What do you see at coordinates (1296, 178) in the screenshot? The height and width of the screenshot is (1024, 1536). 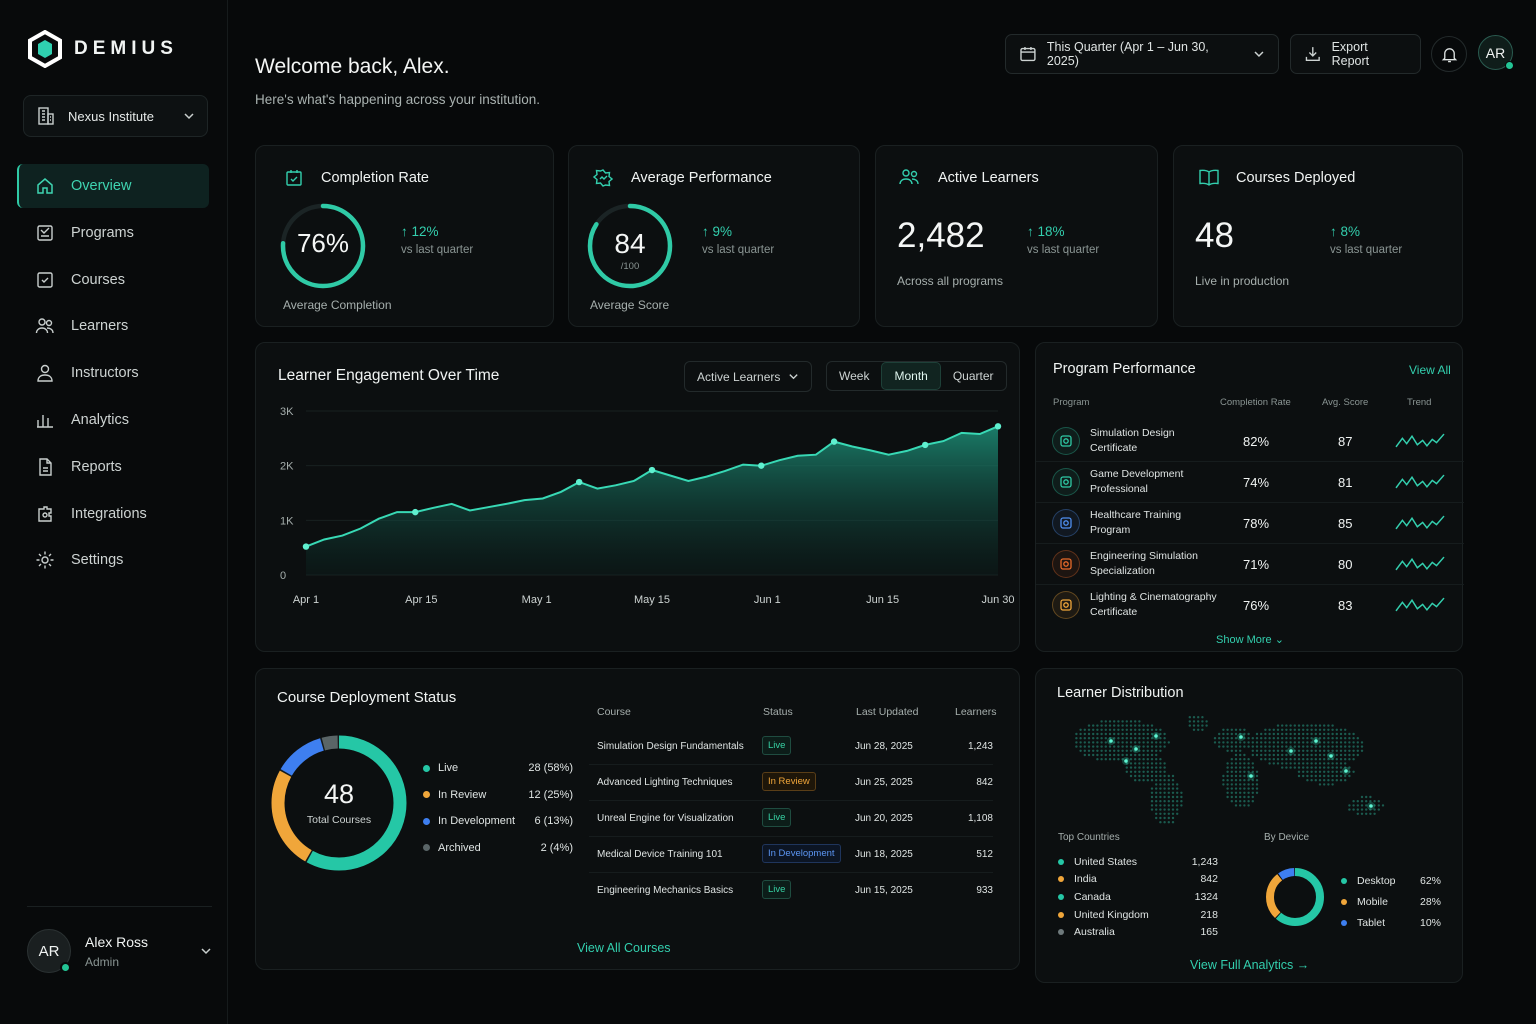 I see `kpi-title: Courses Deployed` at bounding box center [1296, 178].